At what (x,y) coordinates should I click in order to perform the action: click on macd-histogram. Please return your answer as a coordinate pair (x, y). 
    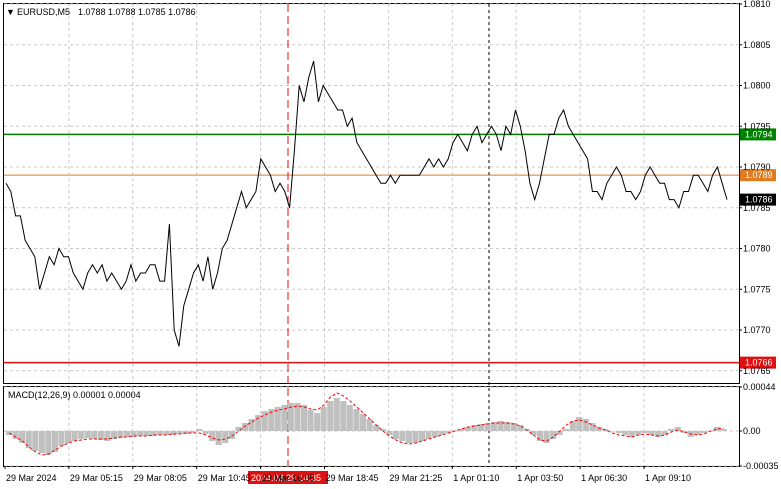
    Looking at the image, I should click on (366, 426).